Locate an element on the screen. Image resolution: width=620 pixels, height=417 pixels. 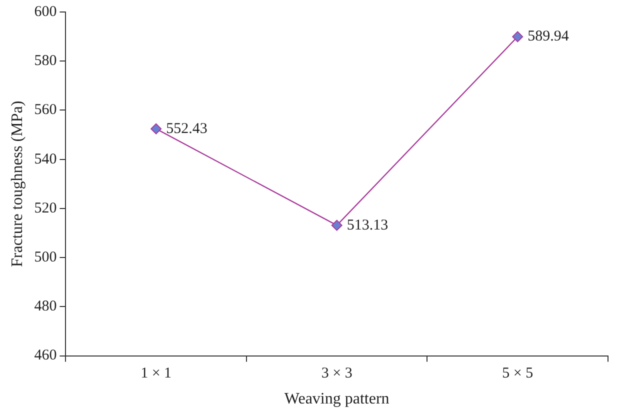
y-tick-label: 460 is located at coordinates (45, 356).